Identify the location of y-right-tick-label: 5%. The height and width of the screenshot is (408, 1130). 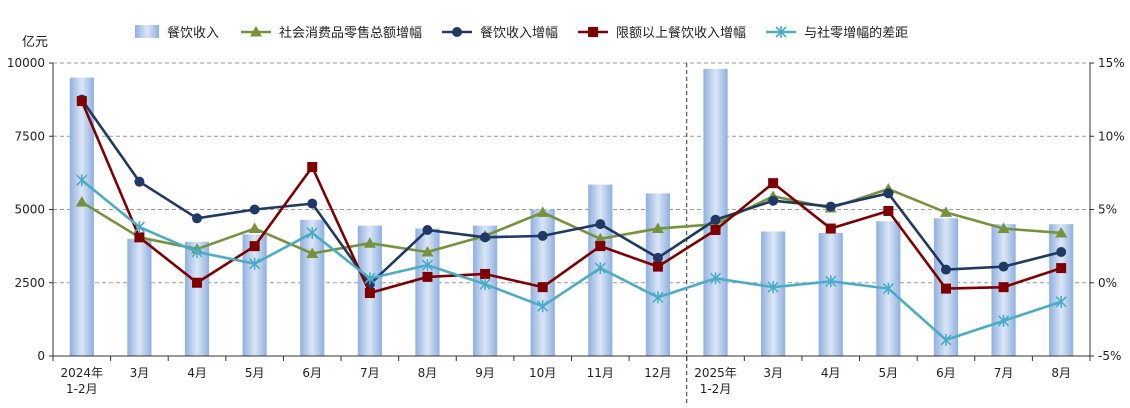
(1107, 210).